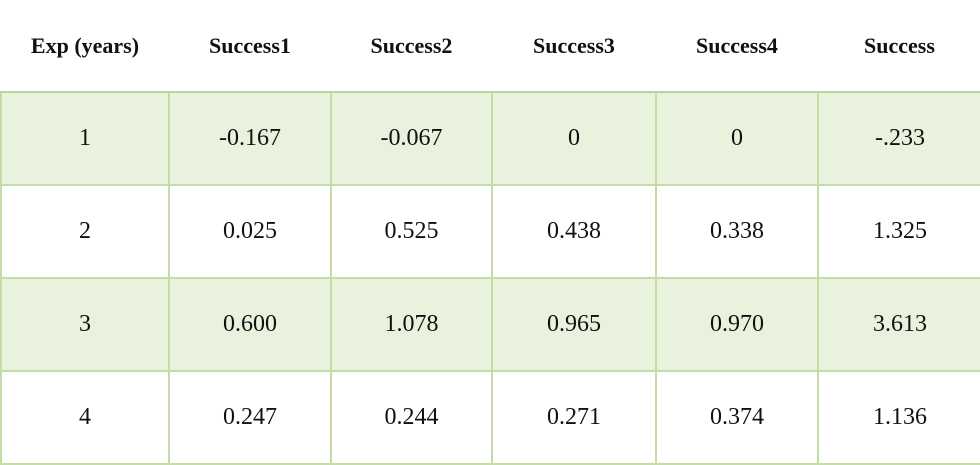  Describe the element at coordinates (737, 324) in the screenshot. I see `table-cell: 0.970` at that location.